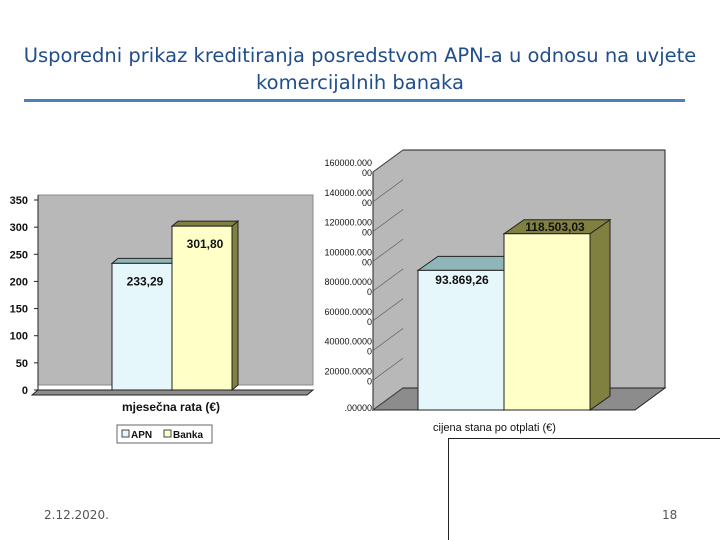  What do you see at coordinates (348, 163) in the screenshot?
I see `y-tick-label: 160000.000` at bounding box center [348, 163].